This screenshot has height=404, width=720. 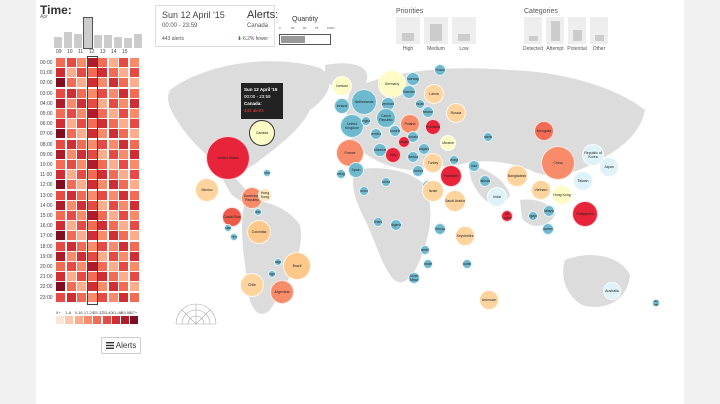 I want to click on country-bubble: Tunisia, so click(x=386, y=182).